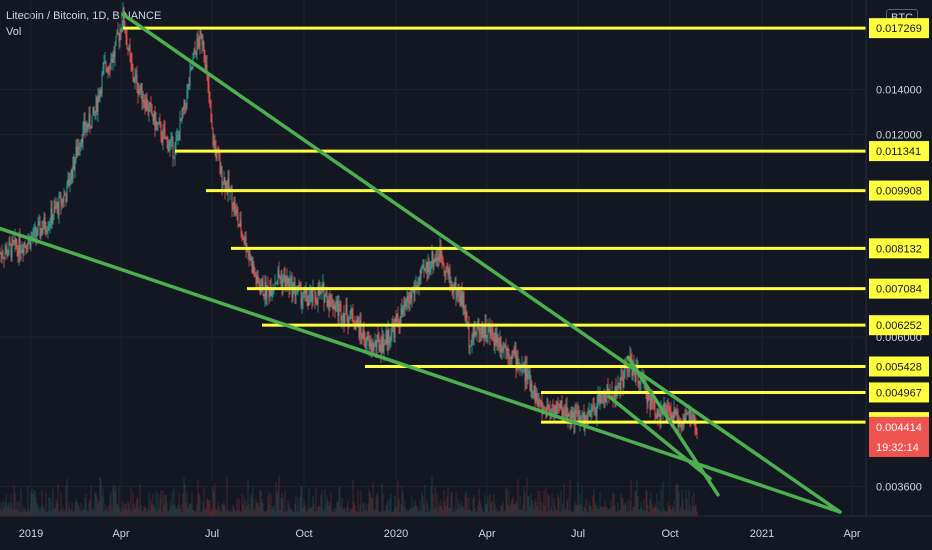 This screenshot has height=550, width=932. What do you see at coordinates (303, 534) in the screenshot?
I see `time-tick-label: Oct` at bounding box center [303, 534].